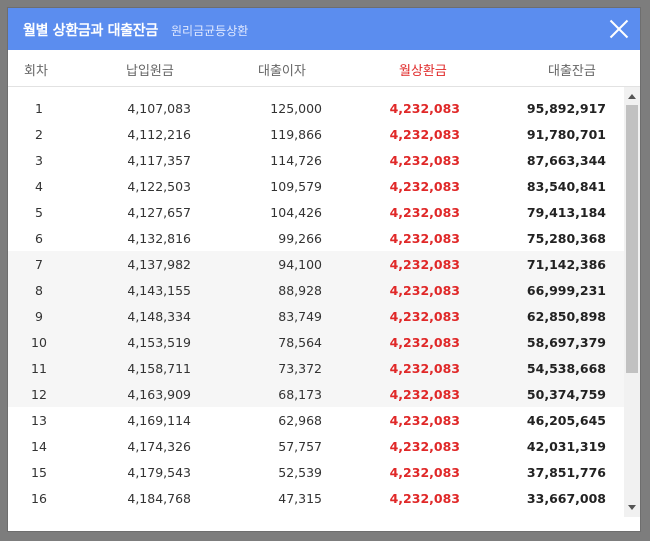 This screenshot has width=650, height=541. What do you see at coordinates (566, 498) in the screenshot?
I see `cell-balance: 33,667,008` at bounding box center [566, 498].